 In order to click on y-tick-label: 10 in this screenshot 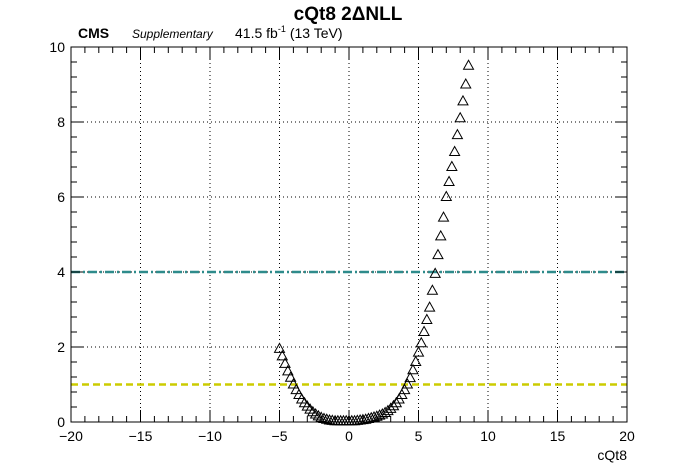, I will do `click(57, 47)`.